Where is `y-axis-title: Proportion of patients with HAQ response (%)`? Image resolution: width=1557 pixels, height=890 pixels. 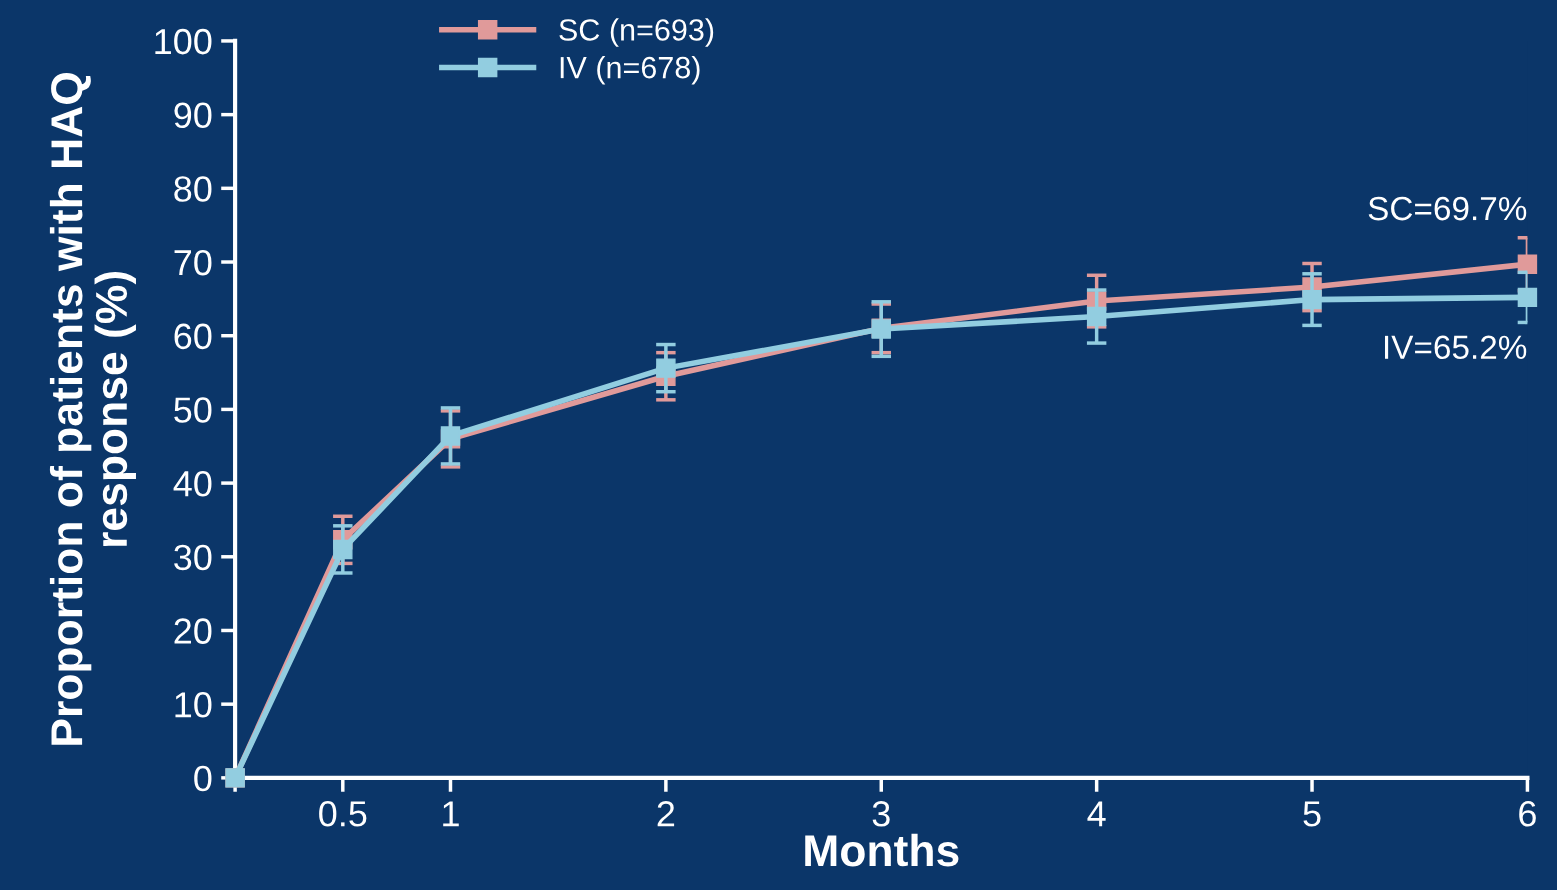 y-axis-title: Proportion of patients with HAQ response (%) is located at coordinates (92, 409).